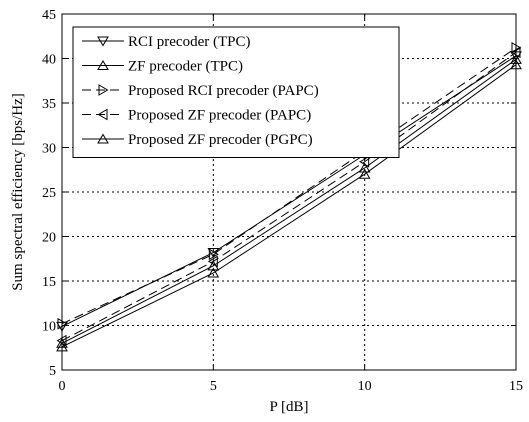 This screenshot has width=529, height=422. I want to click on legend-item: Proposed RCI precoder (PAPC), so click(200, 91).